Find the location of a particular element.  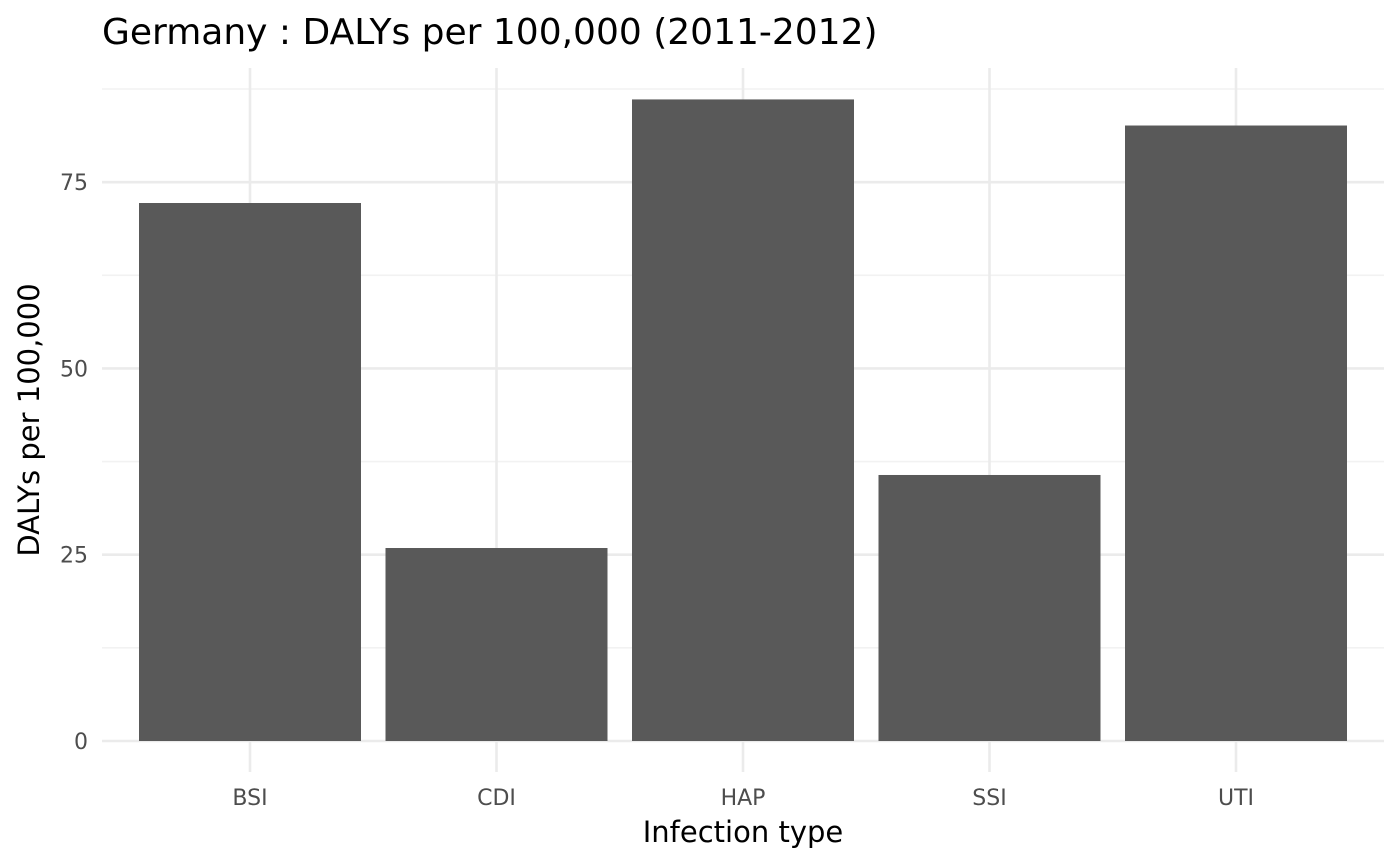

x-axis-ticks: BSI CDI HAP SSI UTI is located at coordinates (743, 798).